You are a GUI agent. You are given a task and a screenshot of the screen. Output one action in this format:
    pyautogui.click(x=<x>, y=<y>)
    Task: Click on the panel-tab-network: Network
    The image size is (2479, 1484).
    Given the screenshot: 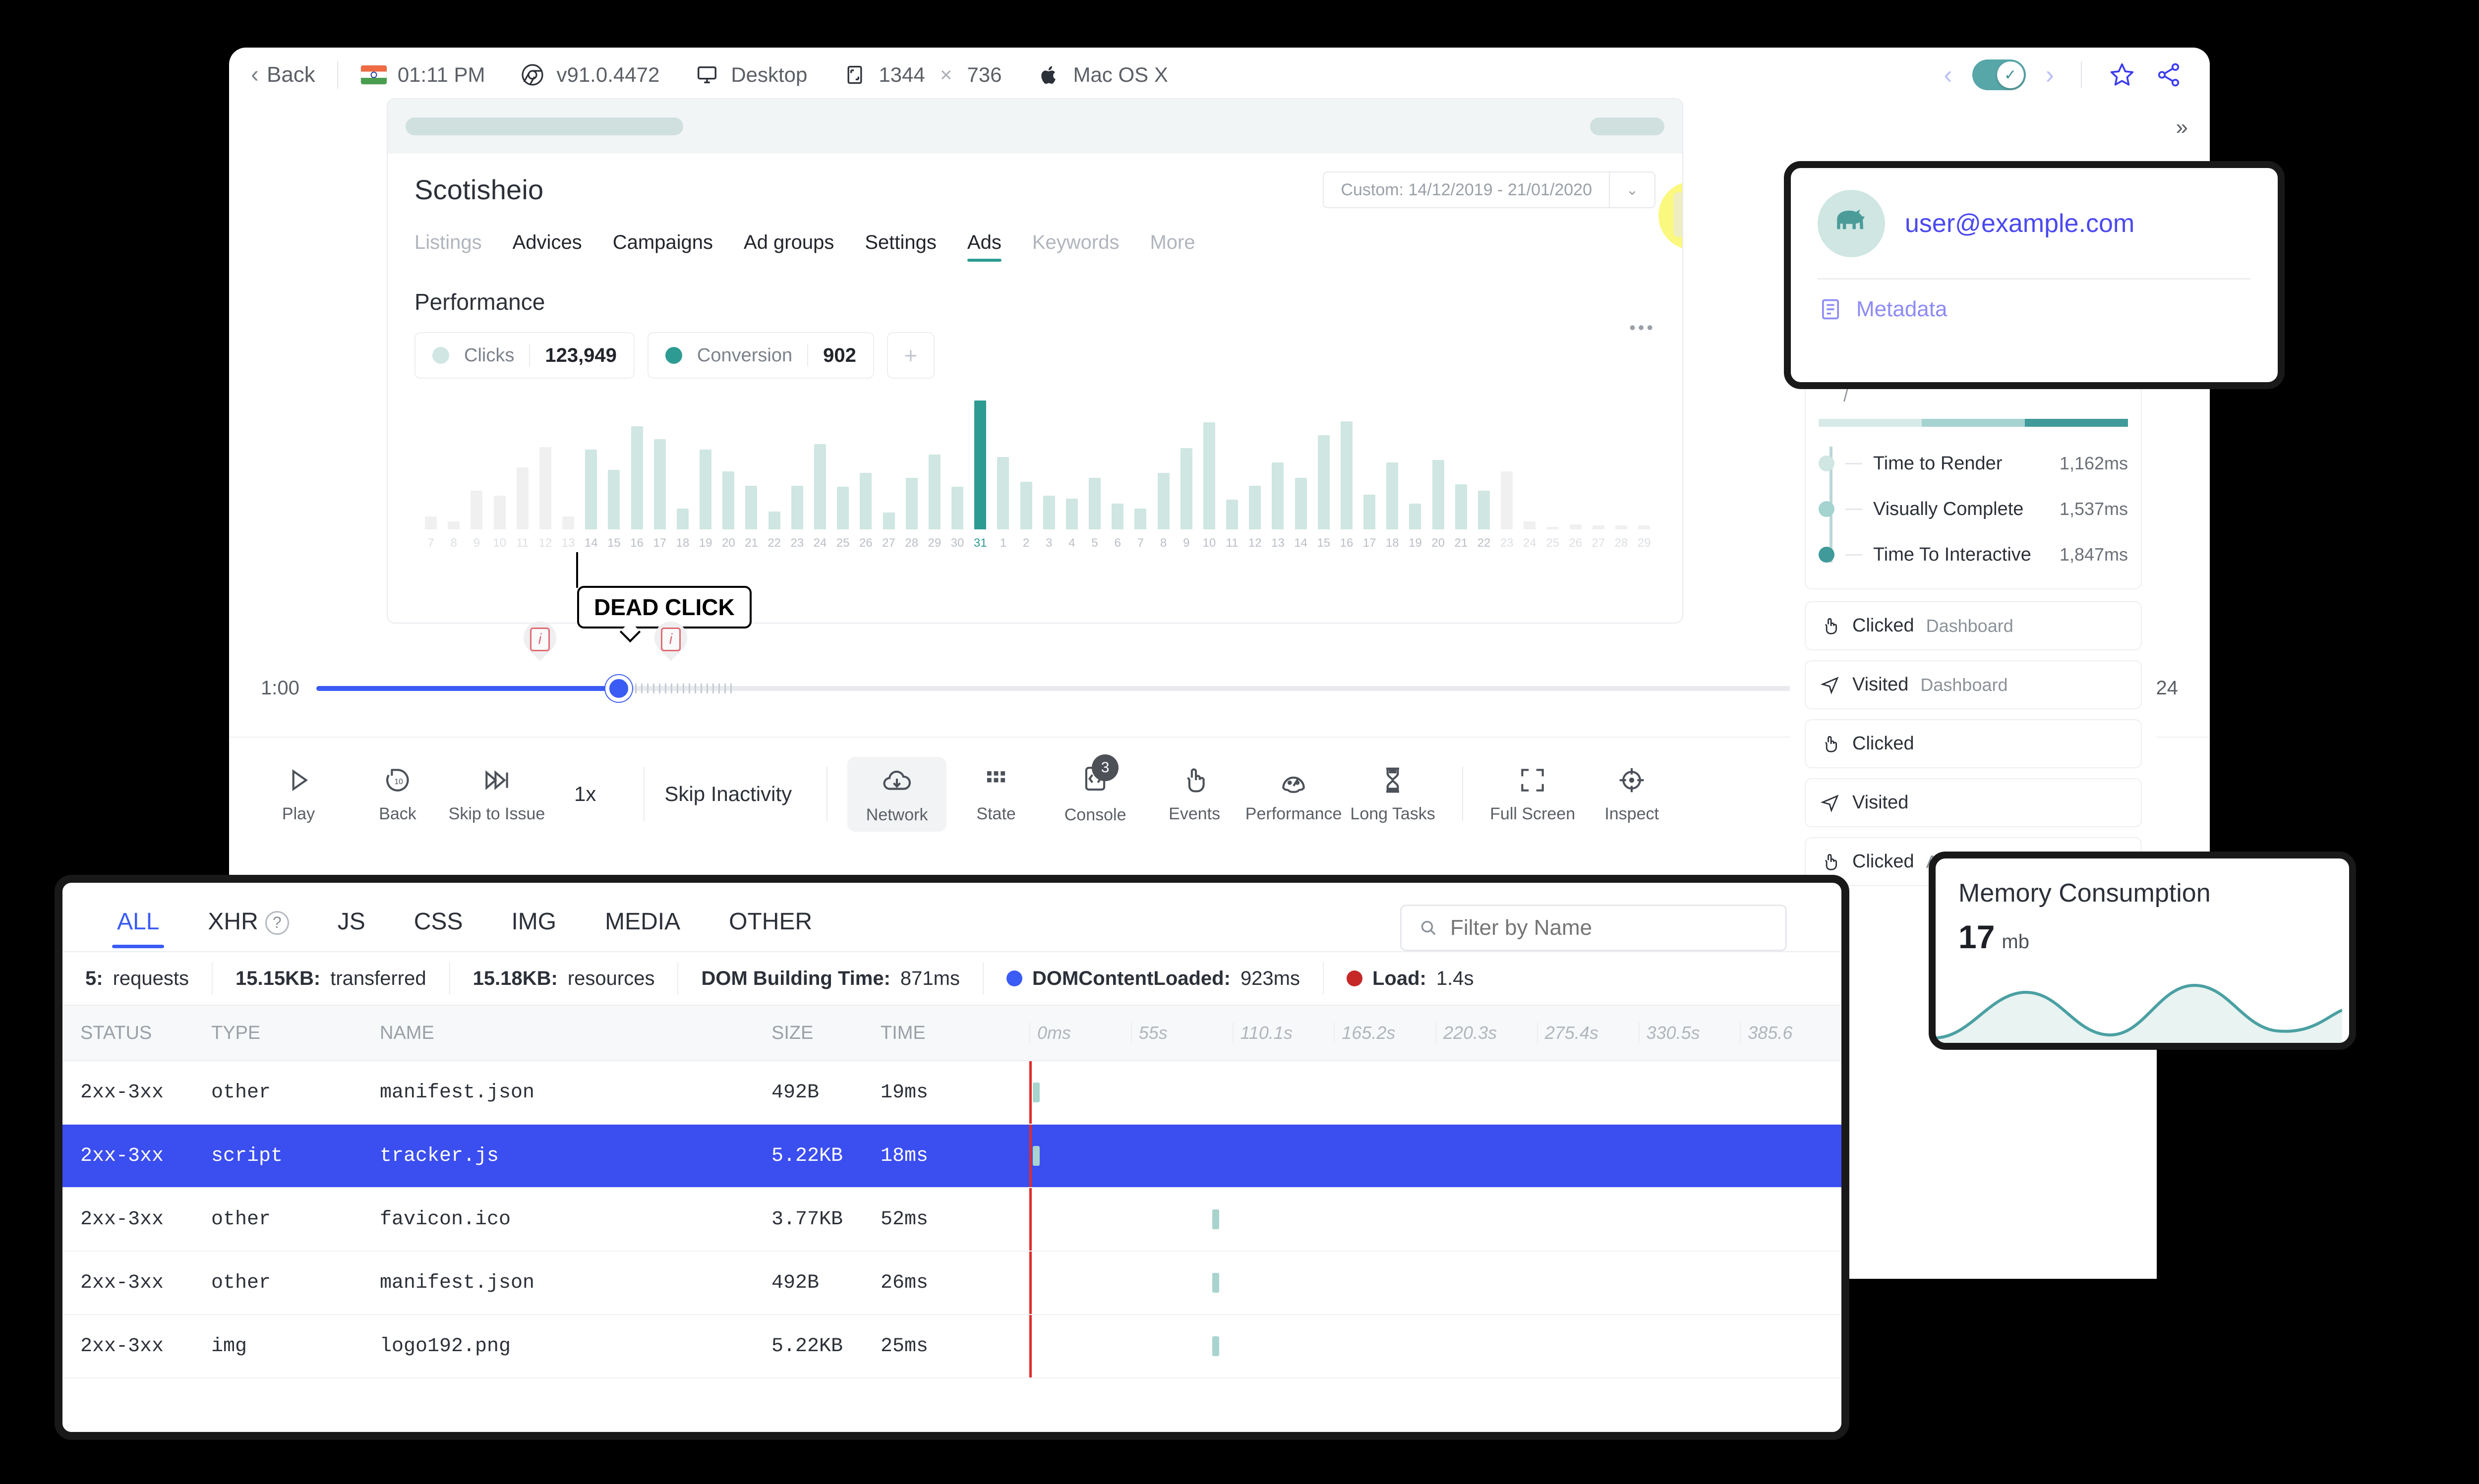 What is the action you would take?
    pyautogui.click(x=897, y=794)
    